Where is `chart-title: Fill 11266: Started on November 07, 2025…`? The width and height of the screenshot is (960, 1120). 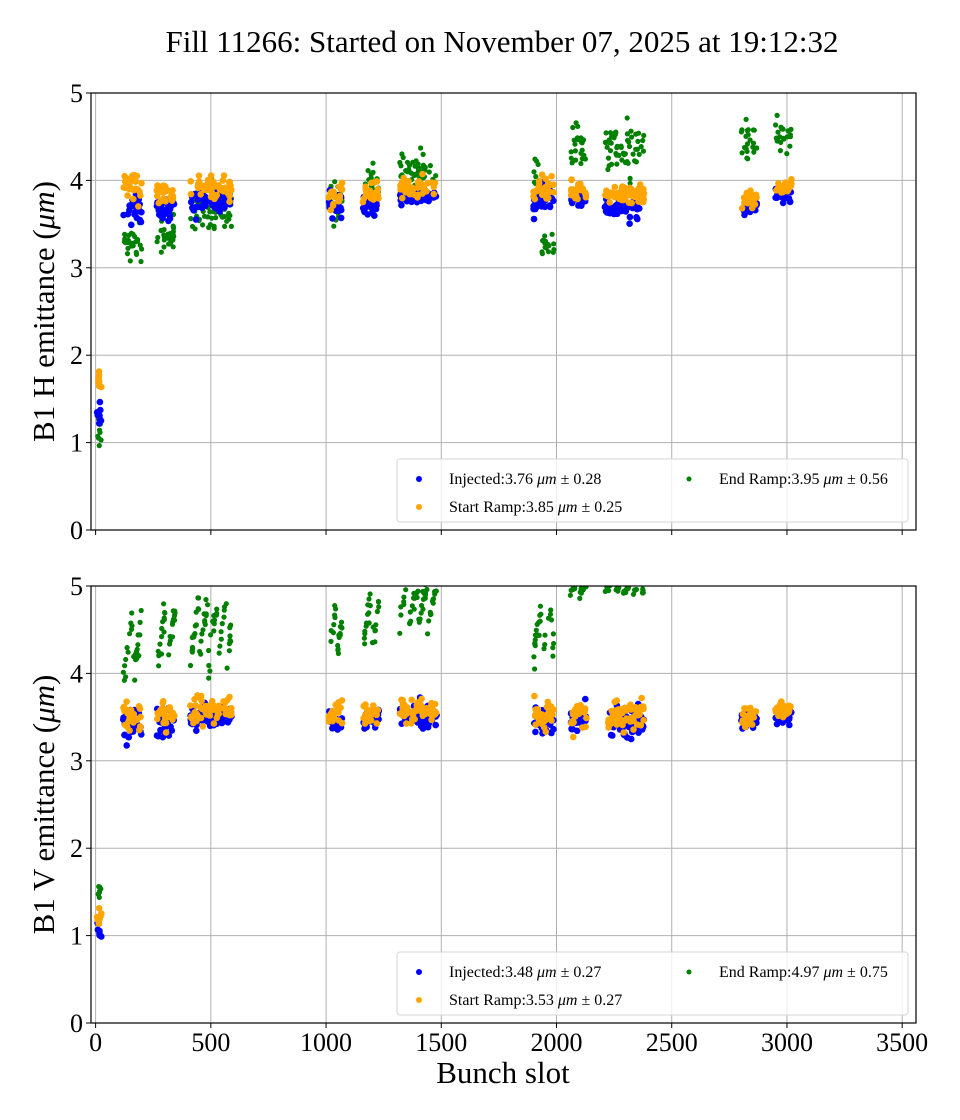 chart-title: Fill 11266: Started on November 07, 2025… is located at coordinates (501, 41).